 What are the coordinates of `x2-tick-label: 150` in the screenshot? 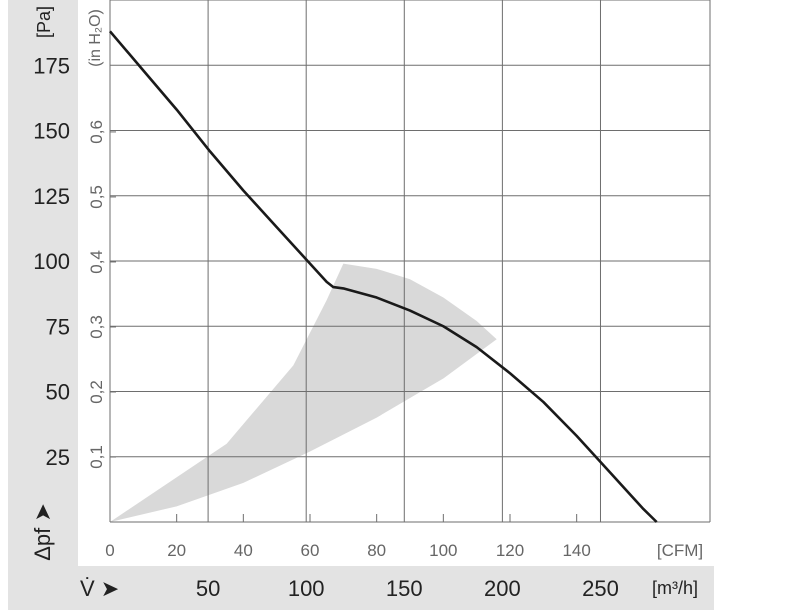 It's located at (404, 588).